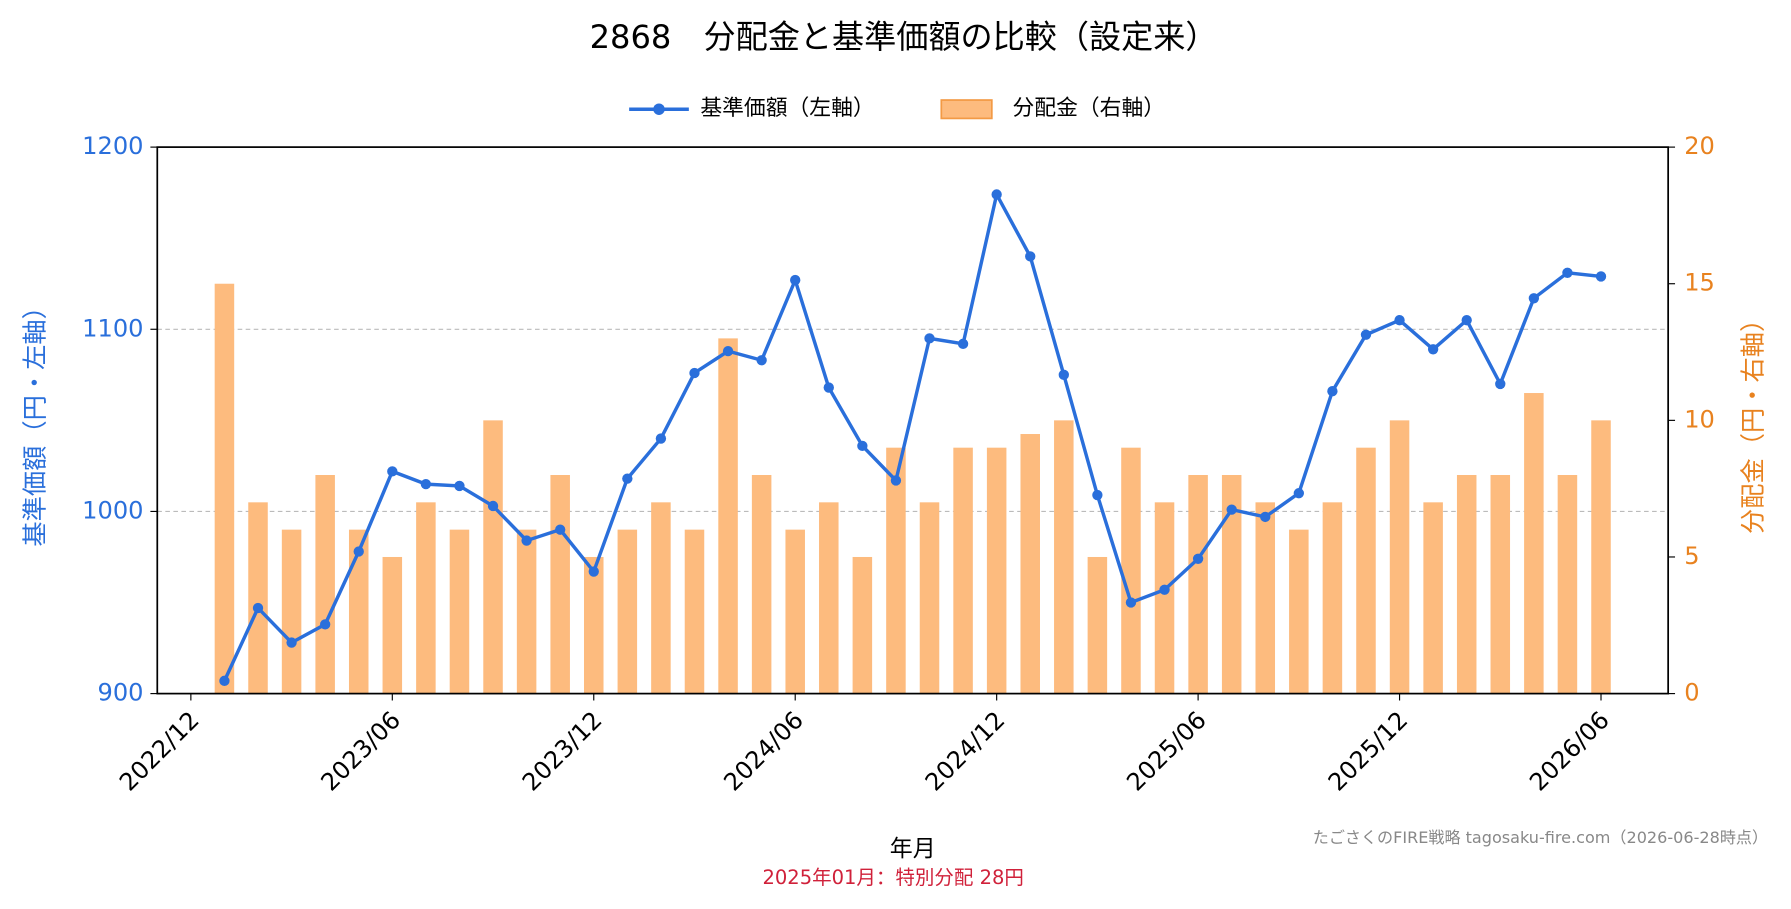  What do you see at coordinates (966, 109) in the screenshot?
I see `legend-swatch` at bounding box center [966, 109].